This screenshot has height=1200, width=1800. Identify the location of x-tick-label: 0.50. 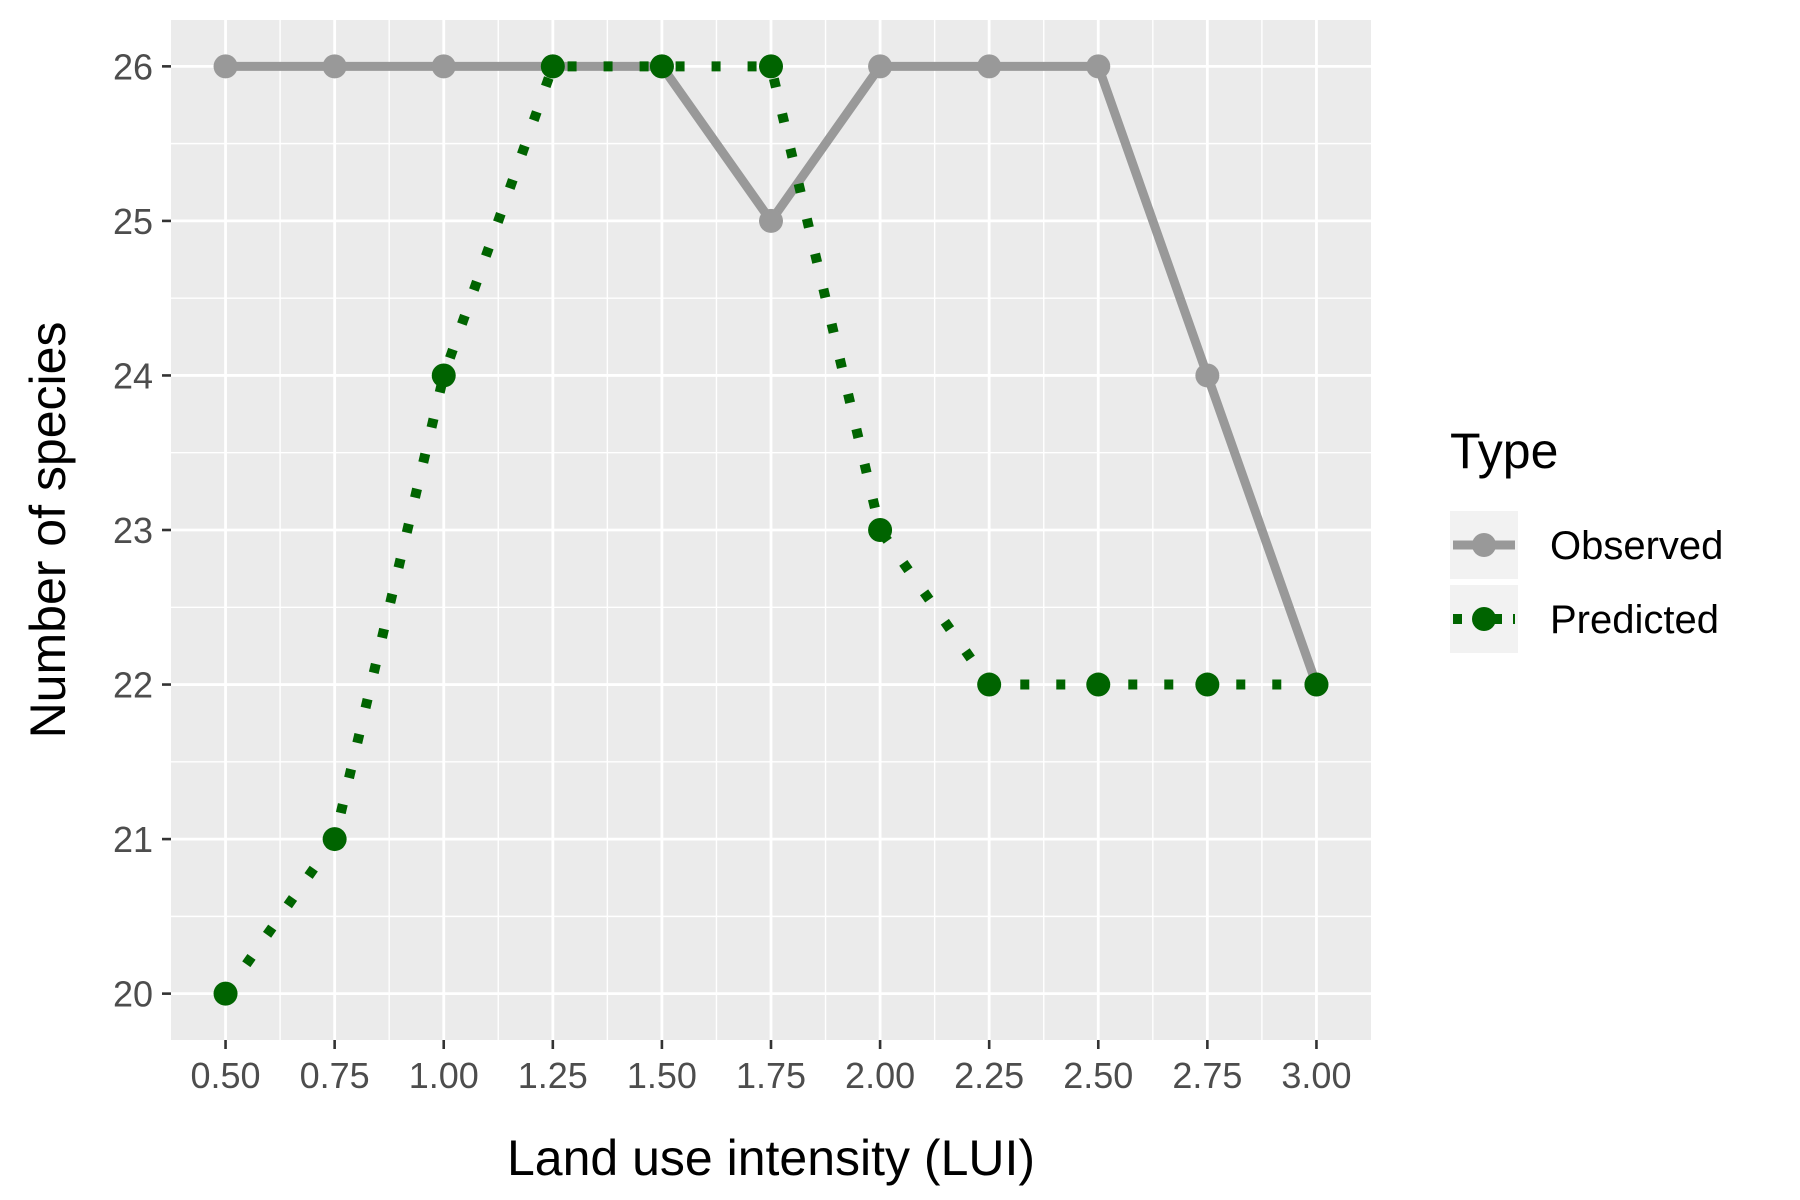
(226, 1075).